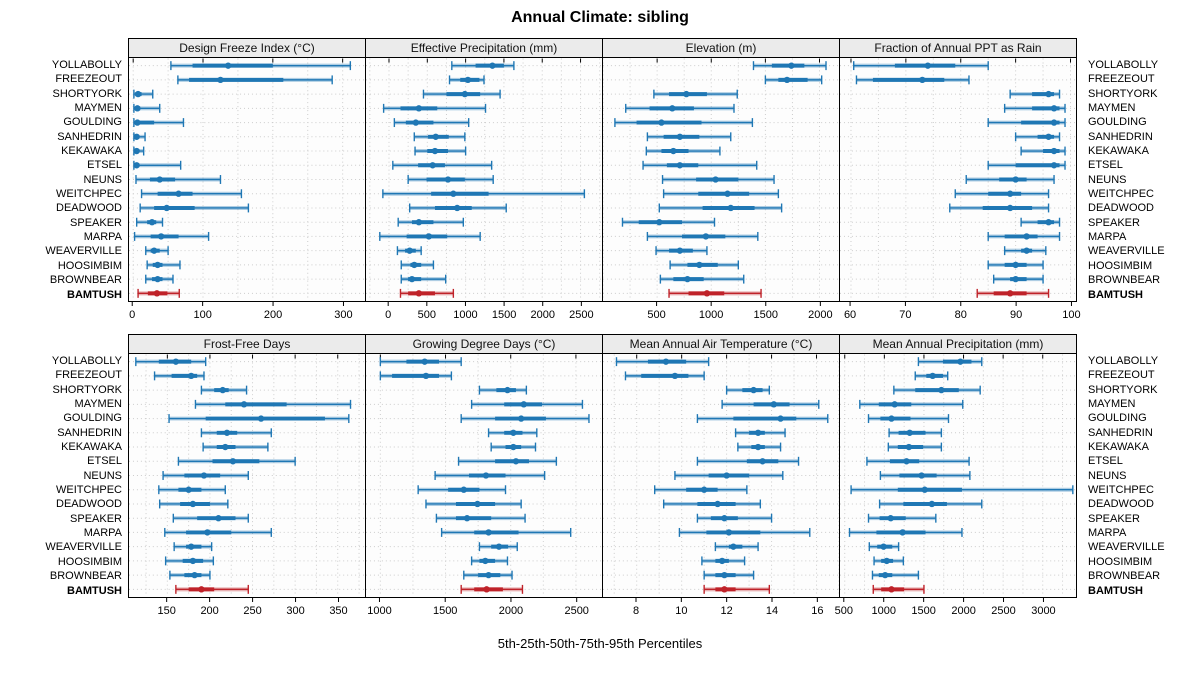 This screenshot has width=1200, height=675. Describe the element at coordinates (740, 311) in the screenshot. I see `panel-x-axis-2: 500 1000 1500 2000` at that location.